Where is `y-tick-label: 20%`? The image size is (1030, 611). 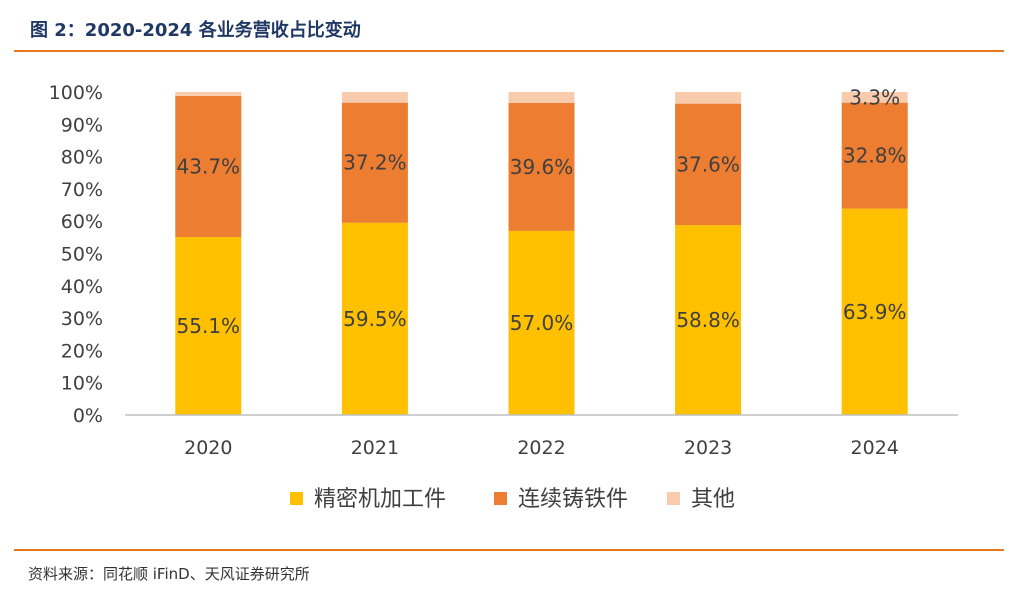 y-tick-label: 20% is located at coordinates (82, 351).